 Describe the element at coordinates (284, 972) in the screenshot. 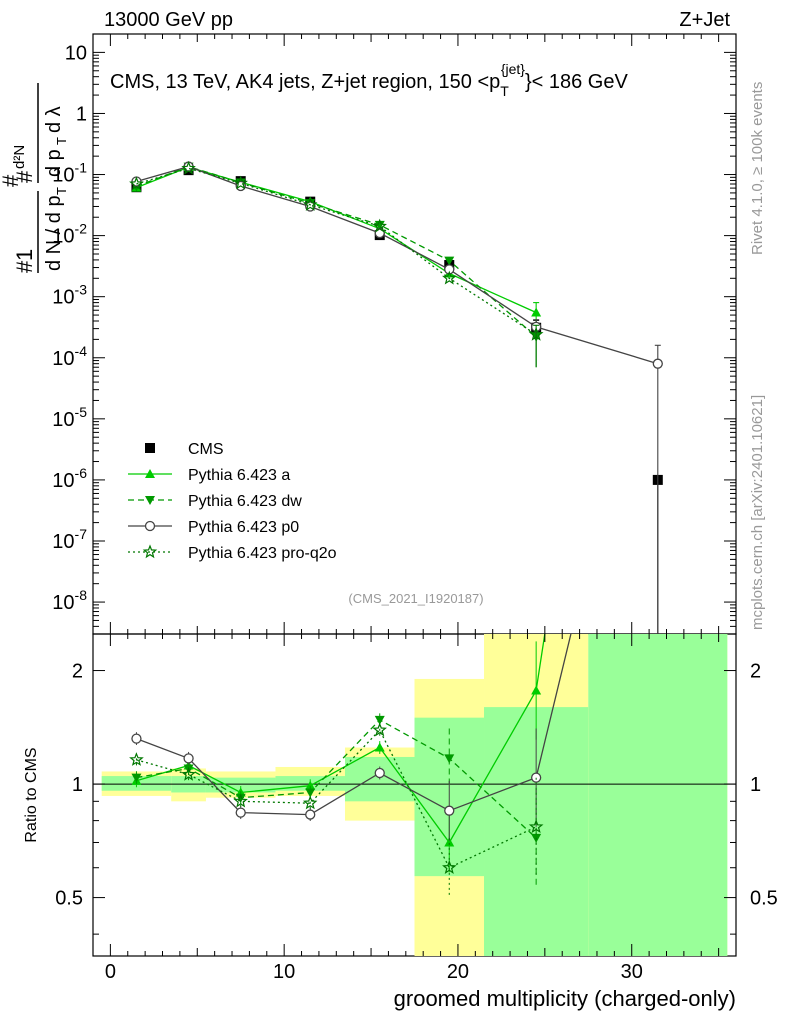

I see `xtick-label: 10` at that location.